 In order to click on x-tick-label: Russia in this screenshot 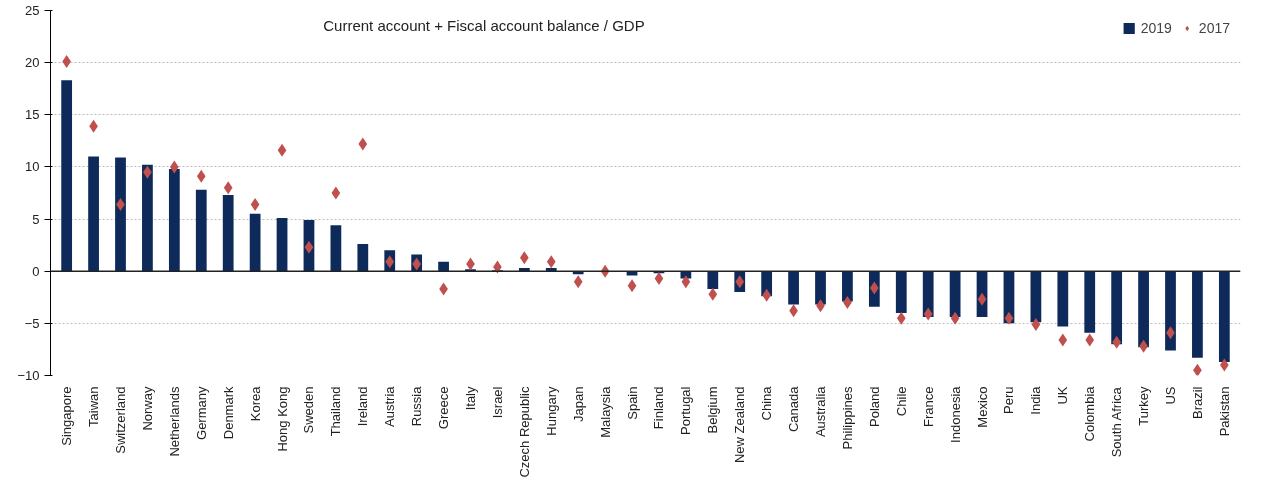, I will do `click(417, 406)`.